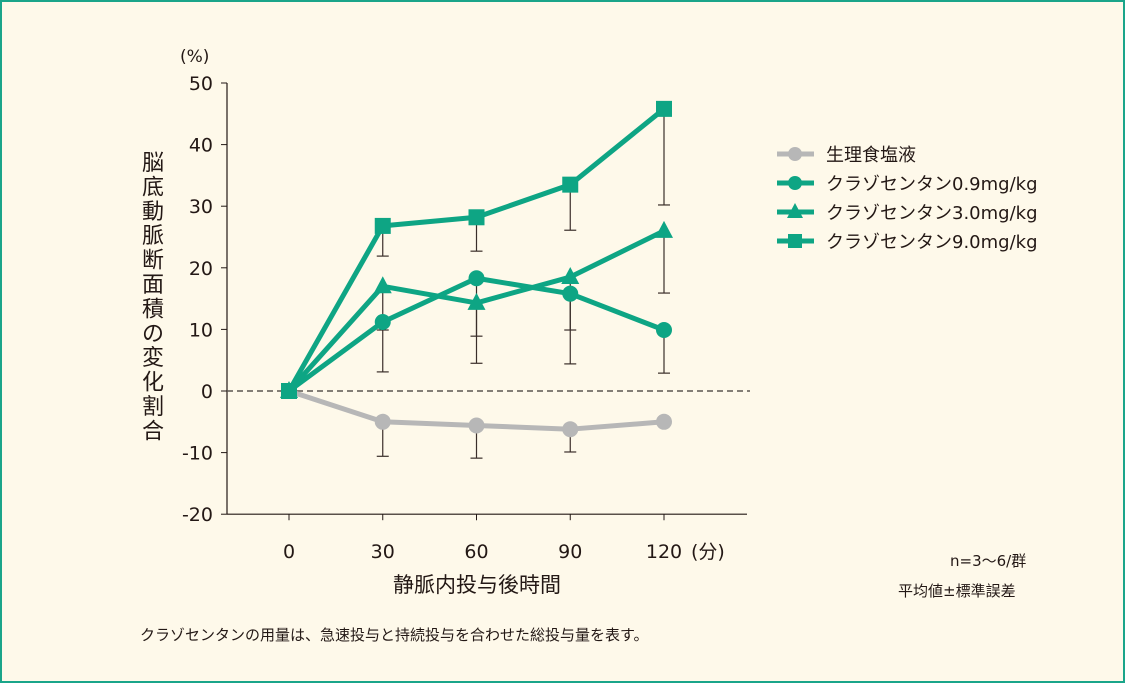 The height and width of the screenshot is (683, 1125). What do you see at coordinates (708, 552) in the screenshot?
I see `x-unit-label: (分)` at bounding box center [708, 552].